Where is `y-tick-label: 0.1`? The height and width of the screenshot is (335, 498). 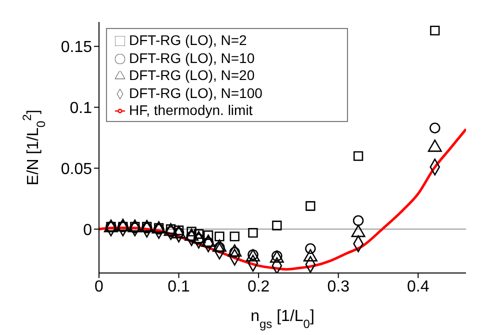 y-tick-label: 0.1 is located at coordinates (81, 108).